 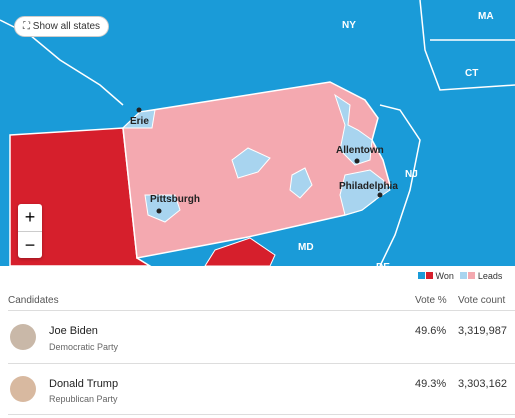 I want to click on state-label: MA, so click(x=486, y=16).